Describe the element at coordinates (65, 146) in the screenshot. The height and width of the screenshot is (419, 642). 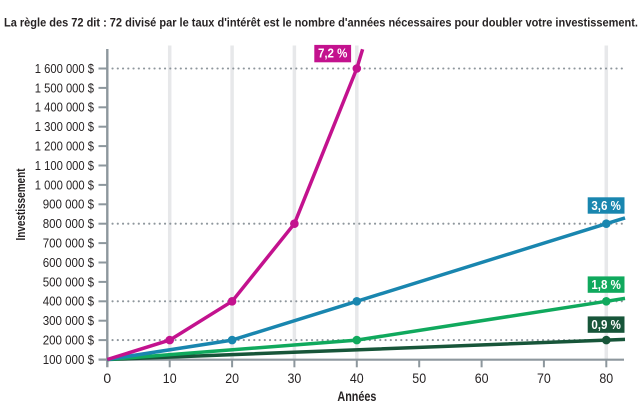
I see `svg-text: 1 200 000 $` at that location.